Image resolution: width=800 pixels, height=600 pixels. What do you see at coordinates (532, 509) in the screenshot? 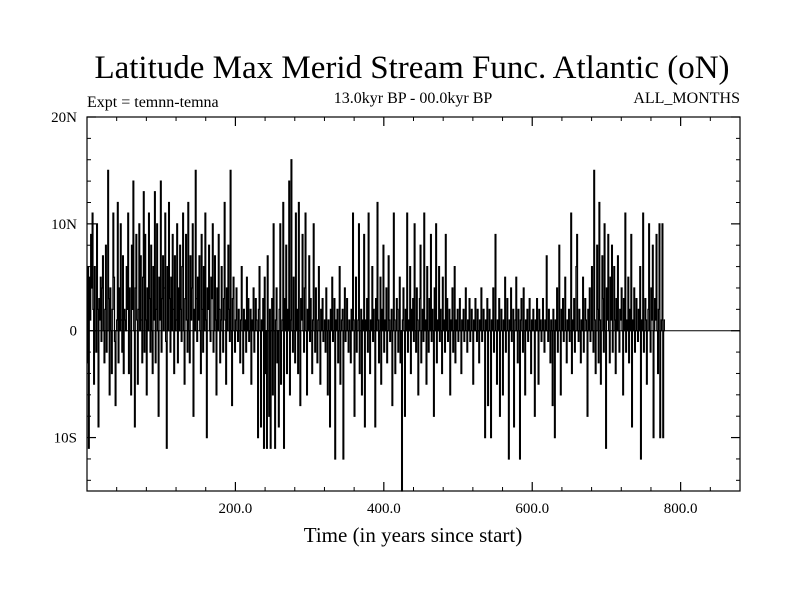
I see `x-tick-label: 600.0` at bounding box center [532, 509].